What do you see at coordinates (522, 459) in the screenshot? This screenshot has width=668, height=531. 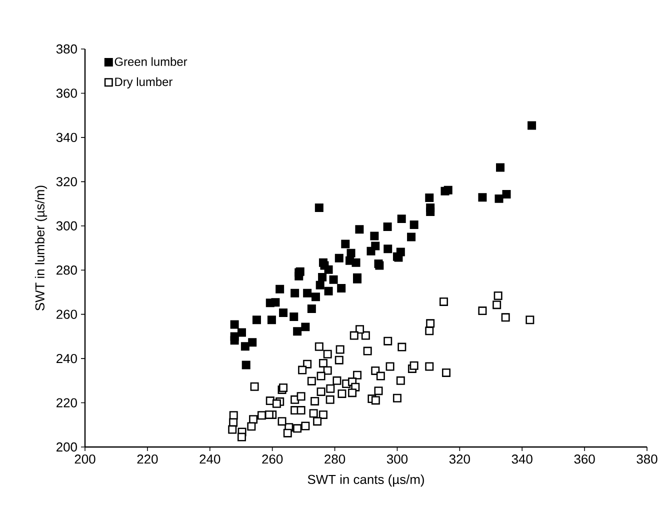 I see `x-tick-label: 340` at bounding box center [522, 459].